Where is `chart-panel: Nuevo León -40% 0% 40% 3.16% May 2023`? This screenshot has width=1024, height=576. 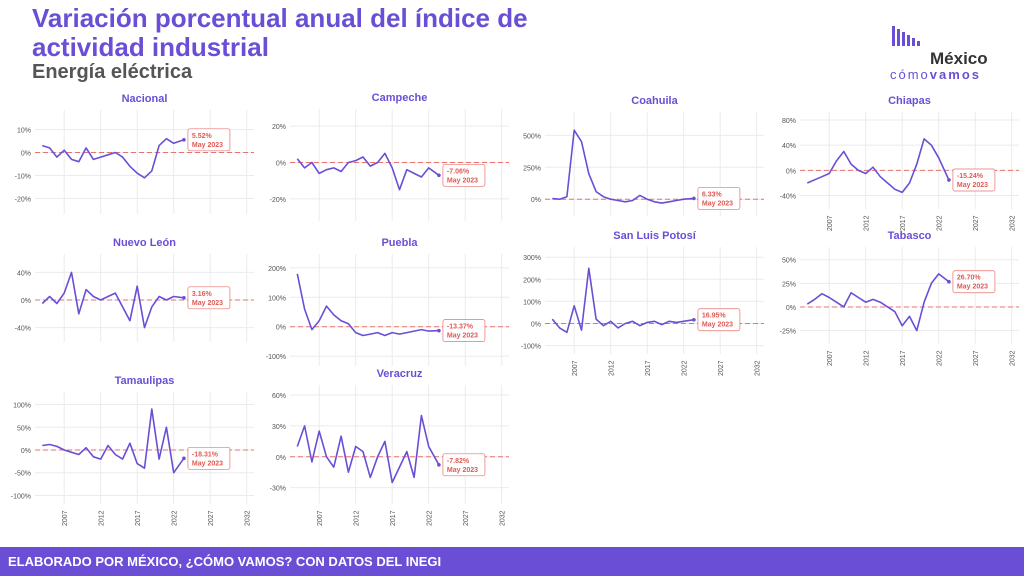
chart-panel: Nuevo León -40% 0% 40% 3.16% May 2023 is located at coordinates (134, 289).